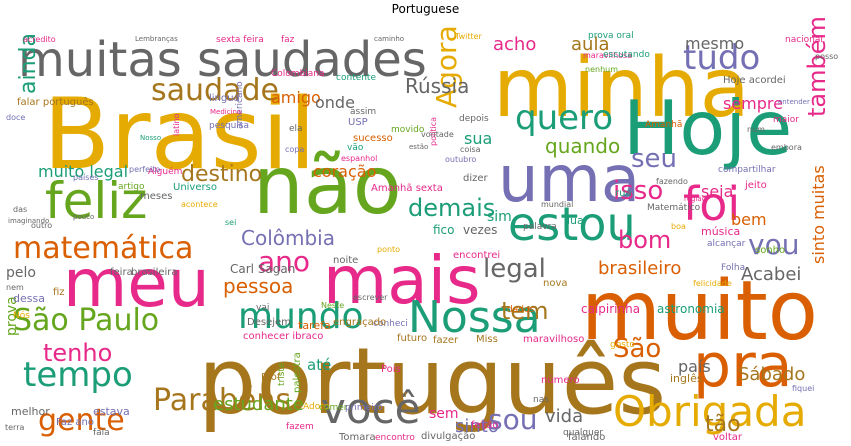  I want to click on word-pelo: pelo, so click(21, 273).